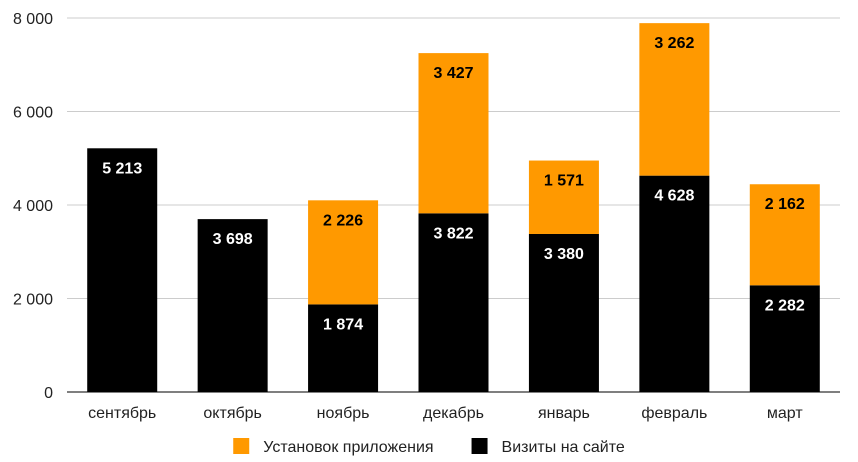 The width and height of the screenshot is (858, 462). What do you see at coordinates (785, 204) in the screenshot?
I see `data-label: 2 162` at bounding box center [785, 204].